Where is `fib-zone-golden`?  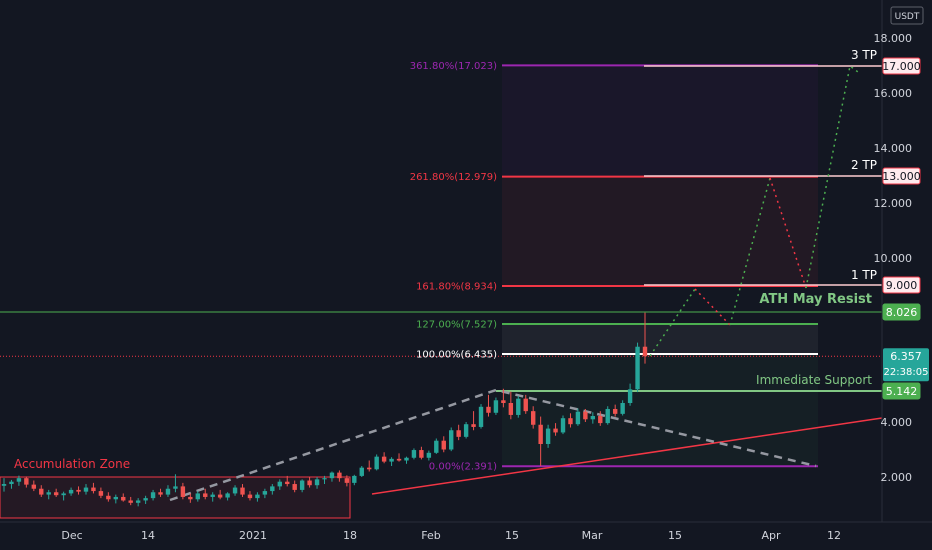
fib-zone-golden is located at coordinates (660, 339).